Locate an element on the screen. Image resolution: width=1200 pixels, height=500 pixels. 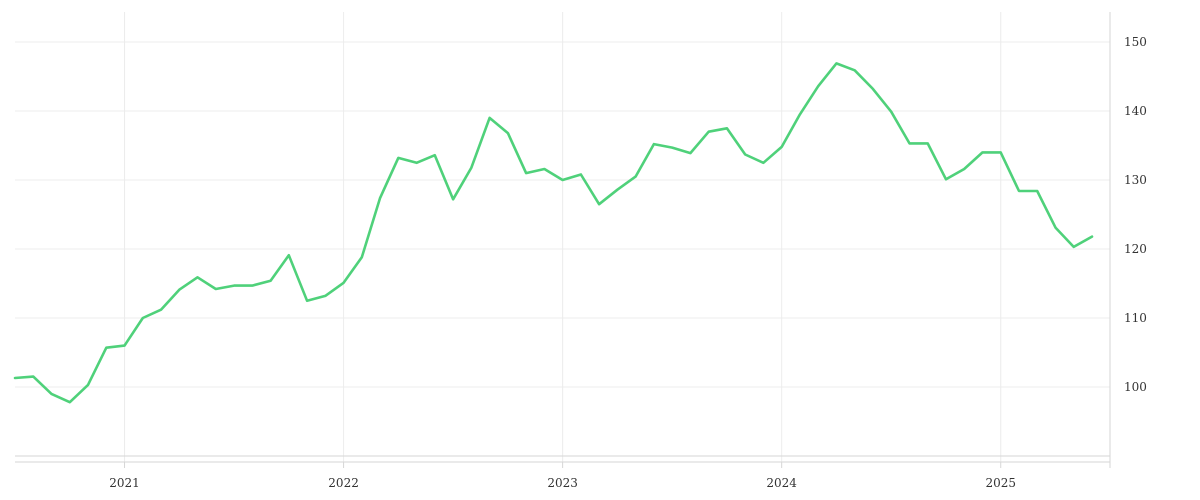
y-tick-label: 100 is located at coordinates (1135, 387).